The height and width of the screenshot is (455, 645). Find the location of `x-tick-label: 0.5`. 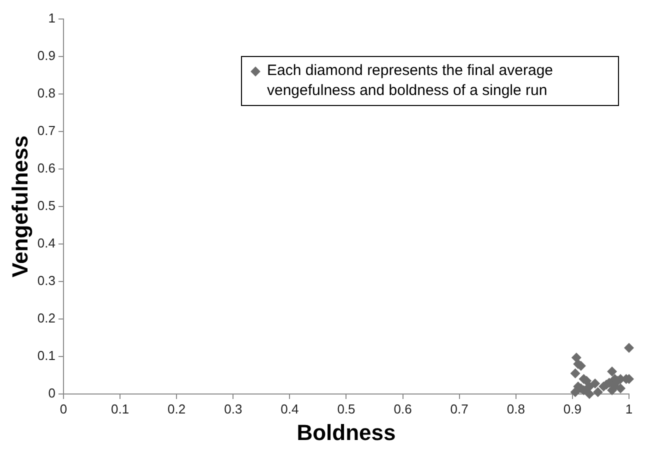

x-tick-label: 0.5 is located at coordinates (346, 408).